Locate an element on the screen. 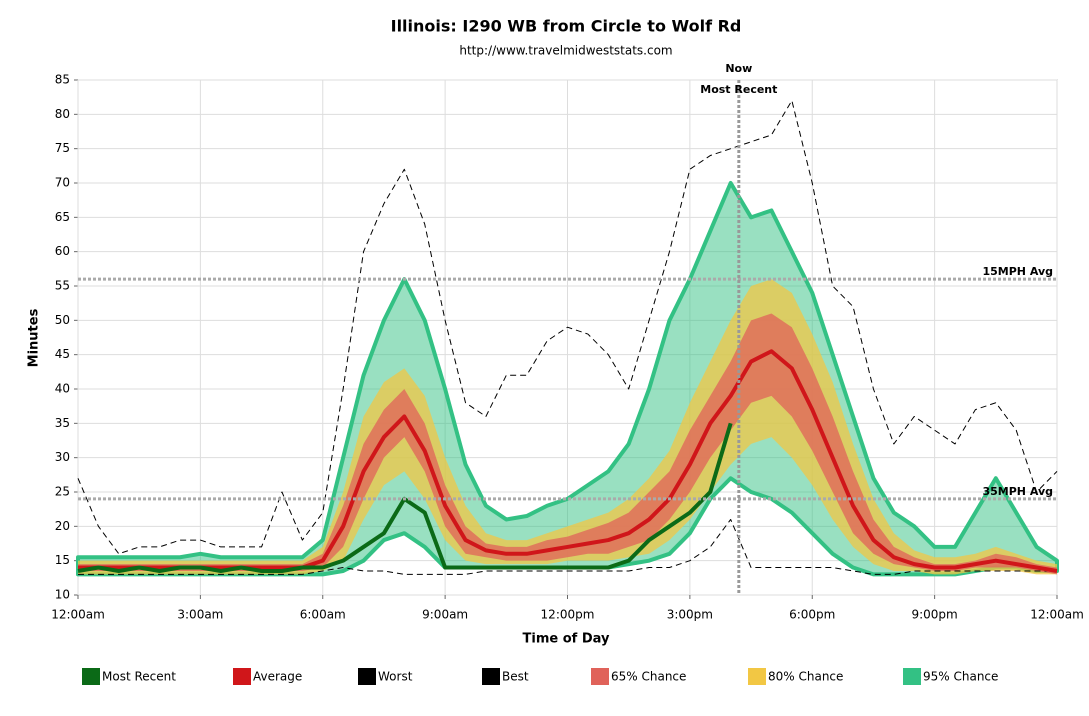  y-tick-label: 20 is located at coordinates (62, 526).